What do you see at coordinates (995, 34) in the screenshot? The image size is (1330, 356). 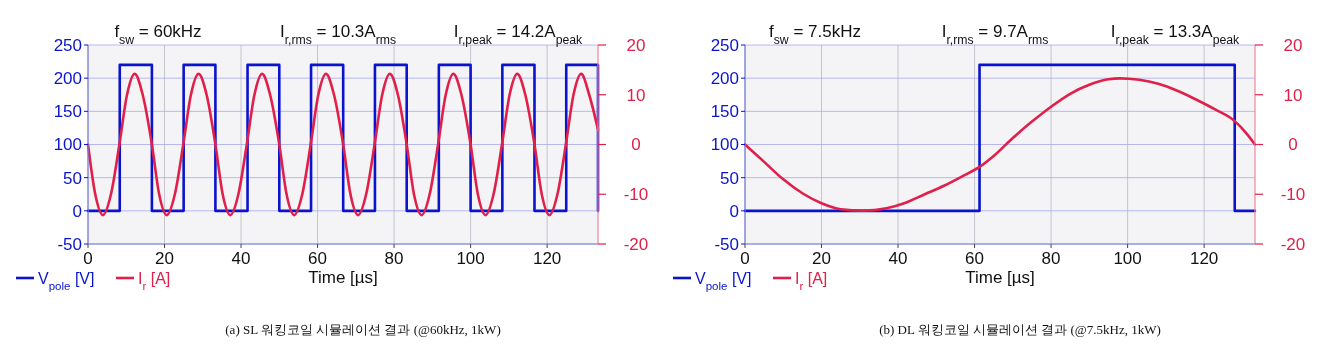 I see `annotation: I$_{r,rms}$ = 9.7A$_{rms}$` at bounding box center [995, 34].